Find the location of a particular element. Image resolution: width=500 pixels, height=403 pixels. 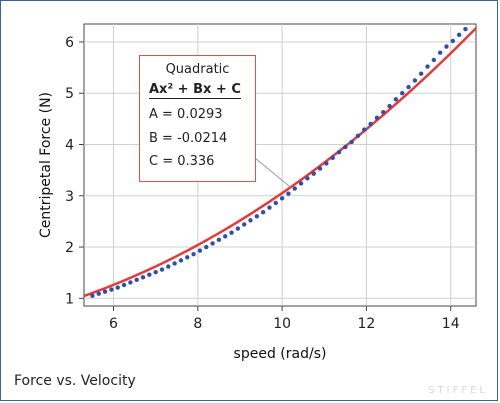

watermark: STIFFEL is located at coordinates (458, 390).